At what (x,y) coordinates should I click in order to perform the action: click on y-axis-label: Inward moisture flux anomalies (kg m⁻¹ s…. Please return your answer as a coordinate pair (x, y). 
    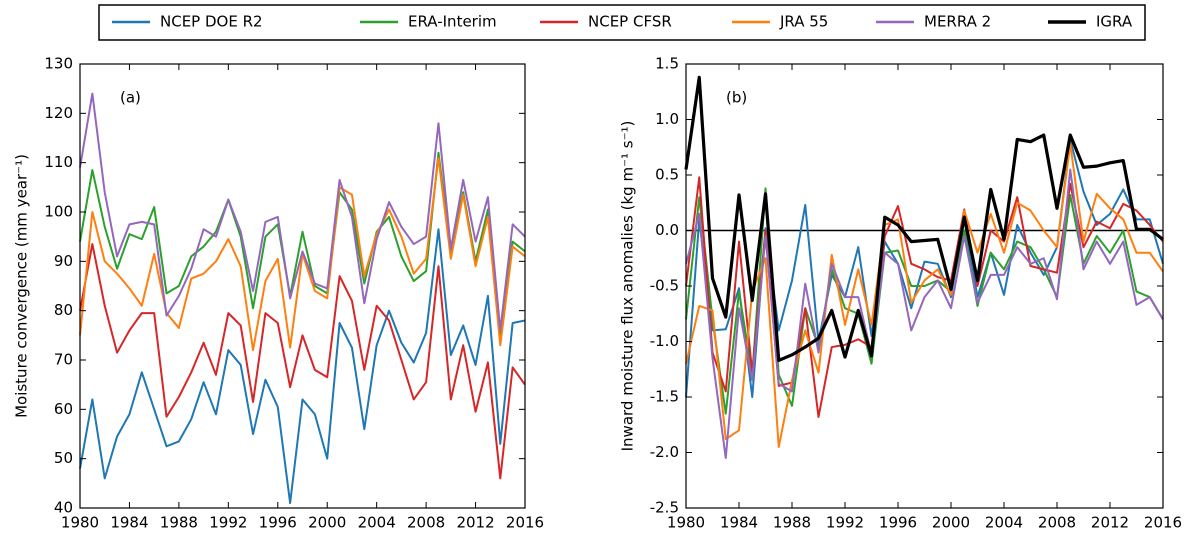
    Looking at the image, I should click on (628, 286).